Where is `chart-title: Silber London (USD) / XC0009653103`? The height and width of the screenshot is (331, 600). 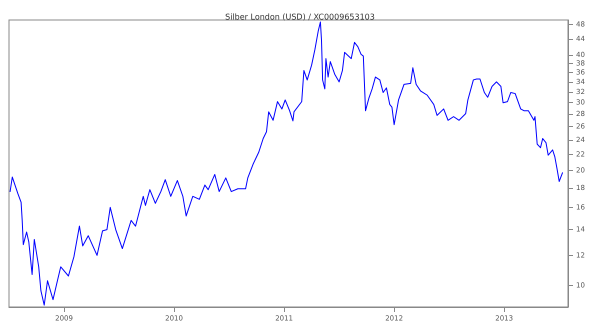 chart-title: Silber London (USD) / XC0009653103 is located at coordinates (300, 17).